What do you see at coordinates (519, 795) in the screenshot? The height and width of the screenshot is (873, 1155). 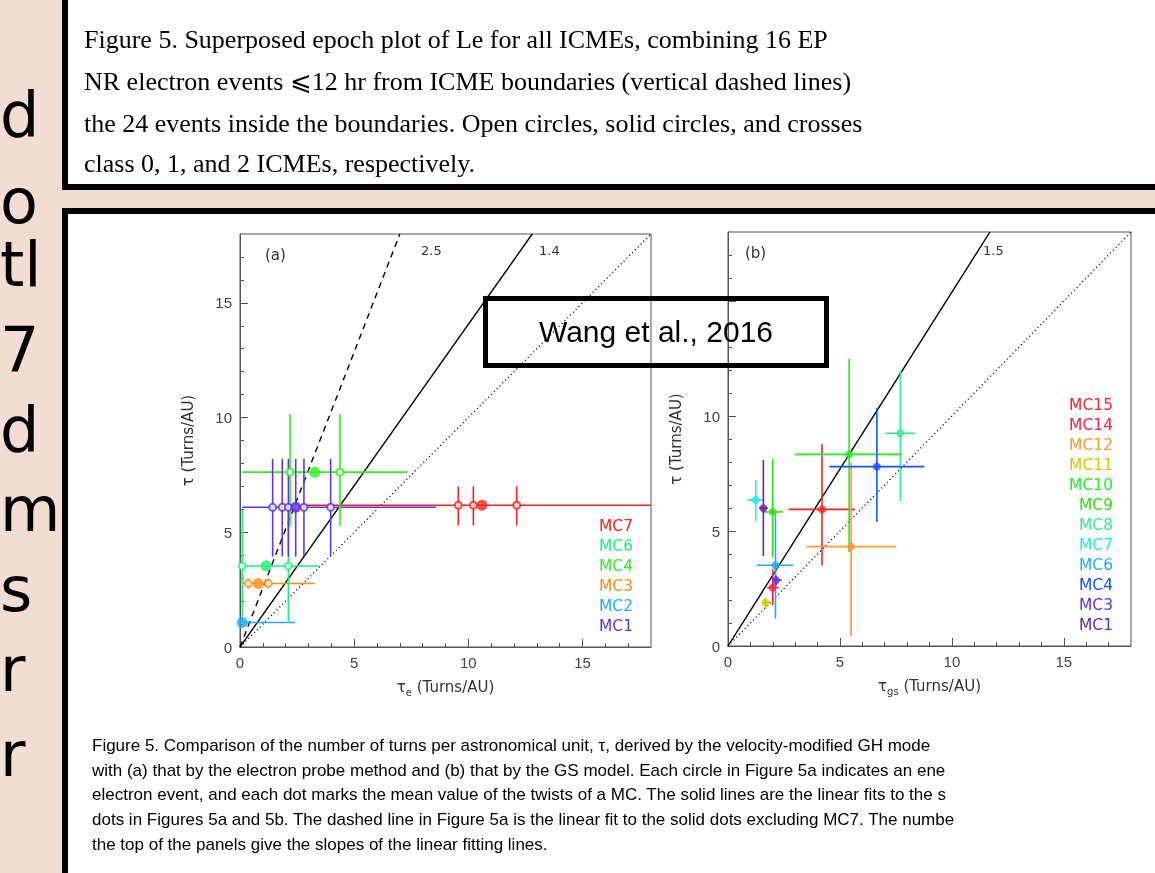 I see `text: electron event, and each dot marks the mean value of the twists of a MC. The solid lines are the linear fits to the s` at bounding box center [519, 795].